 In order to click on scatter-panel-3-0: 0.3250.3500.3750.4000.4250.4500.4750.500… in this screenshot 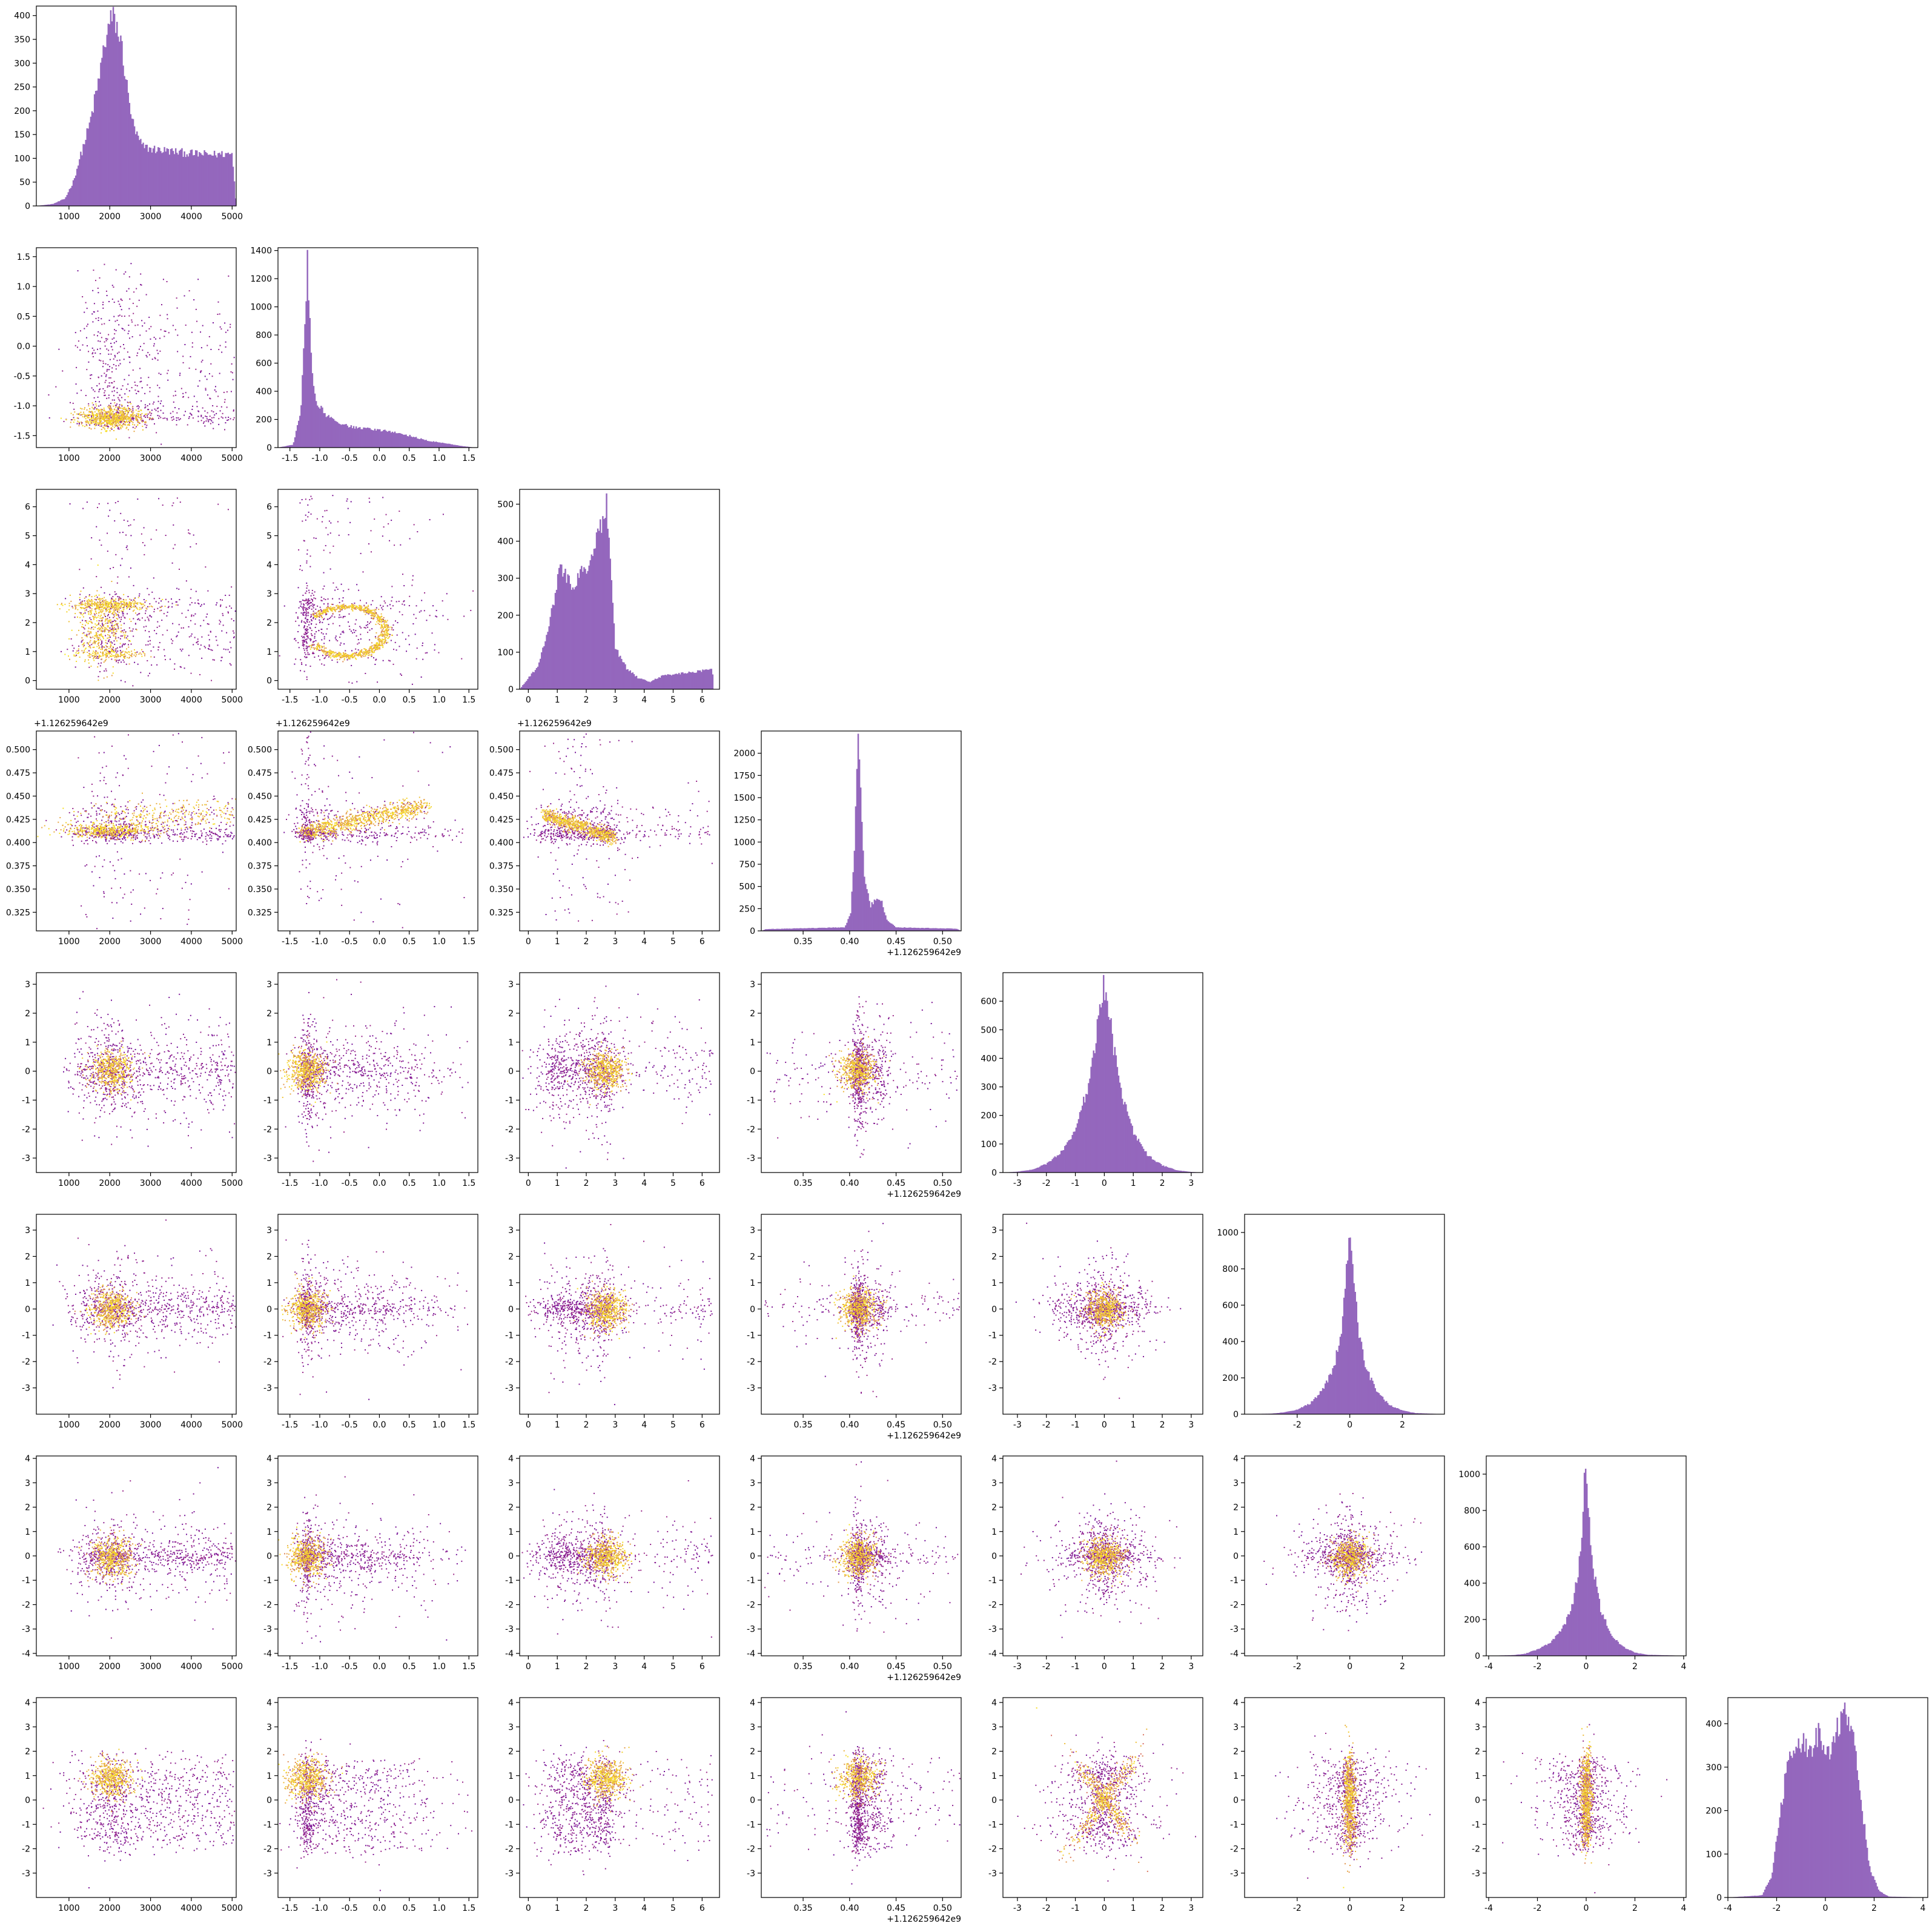, I will do `click(125, 833)`.